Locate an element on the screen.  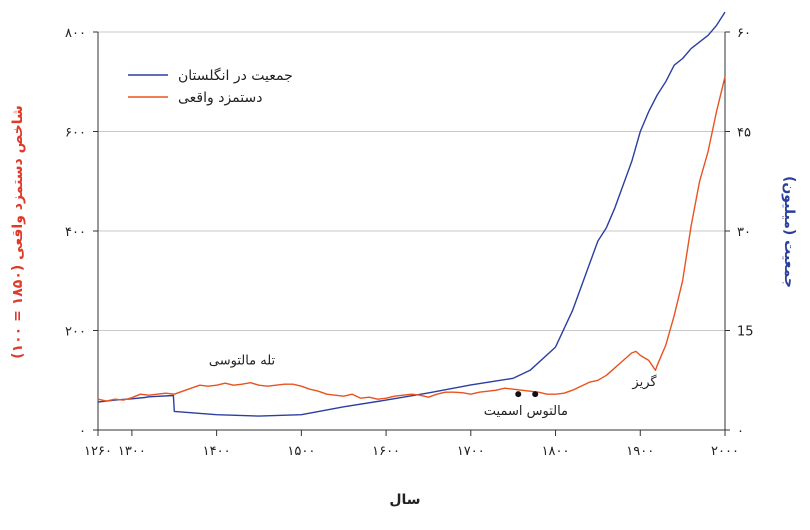
y-right-axis-title: جمعیت (میلیون) is located at coordinates (789, 232).